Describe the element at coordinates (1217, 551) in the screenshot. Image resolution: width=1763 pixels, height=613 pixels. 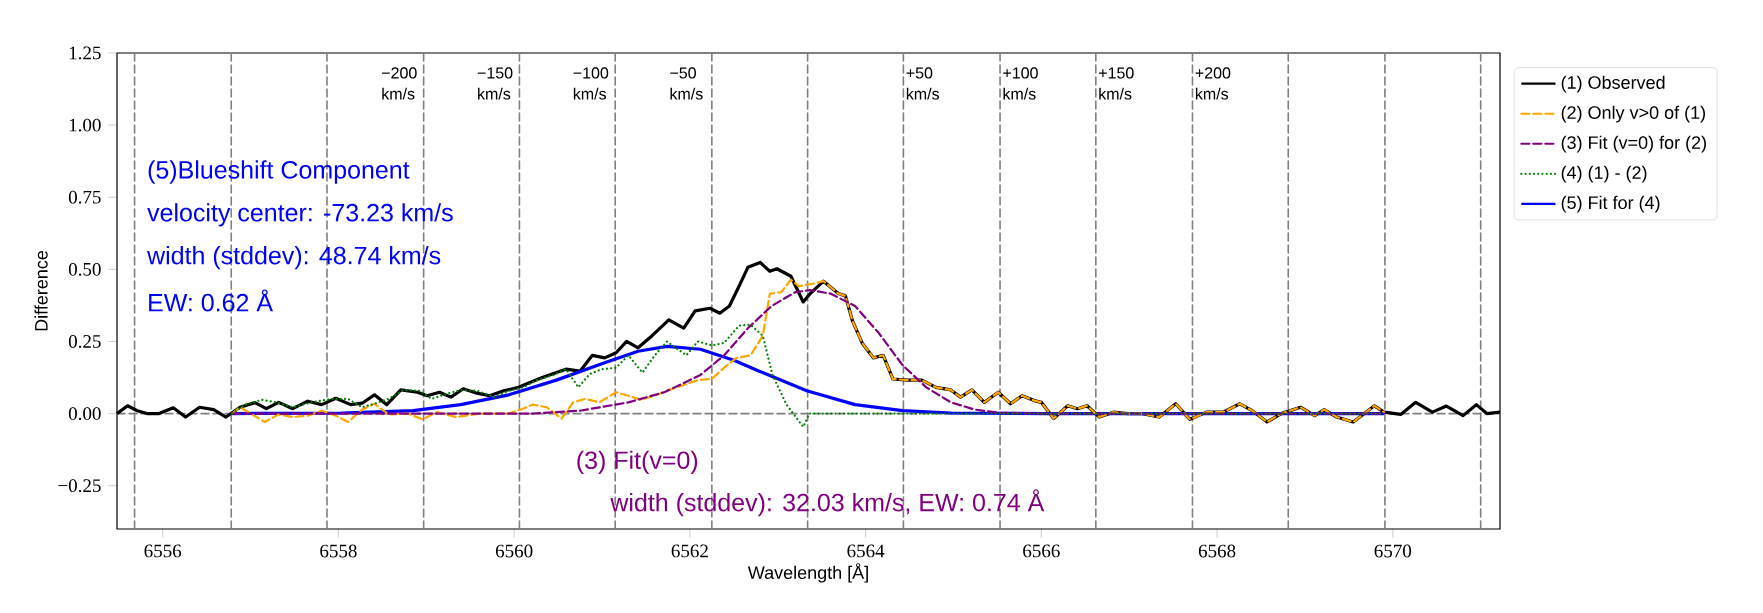
I see `x-tick-label: 6568` at that location.